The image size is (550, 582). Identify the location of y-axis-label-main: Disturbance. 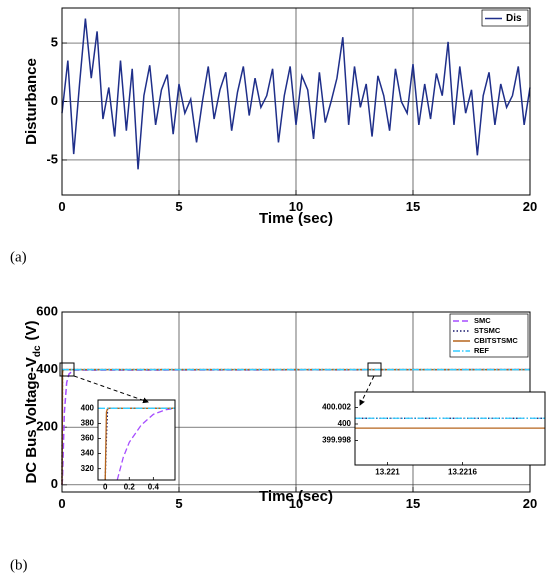
(31, 101).